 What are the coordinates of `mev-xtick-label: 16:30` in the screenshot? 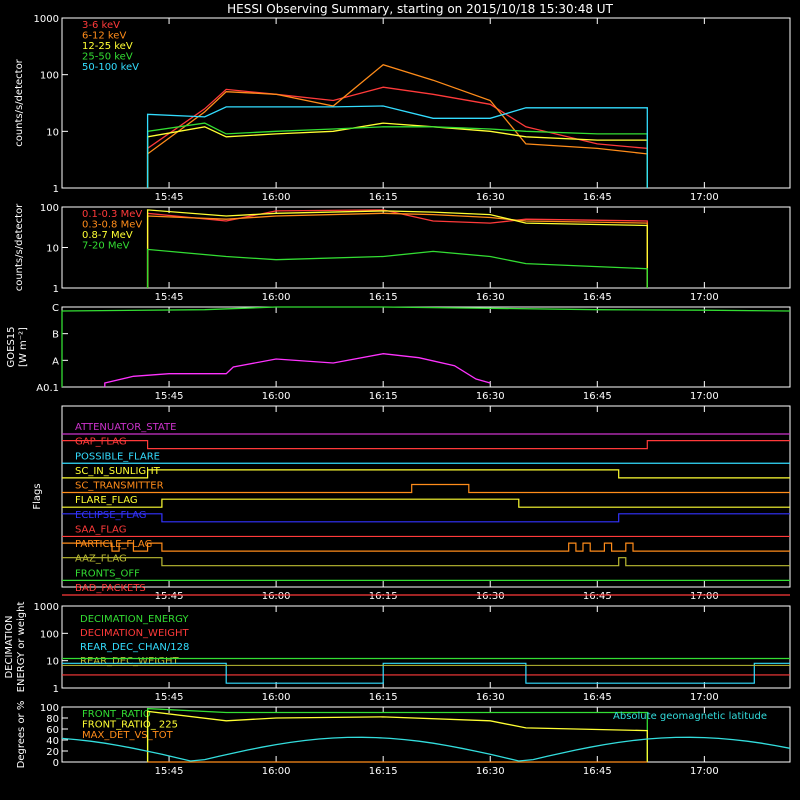 It's located at (490, 297).